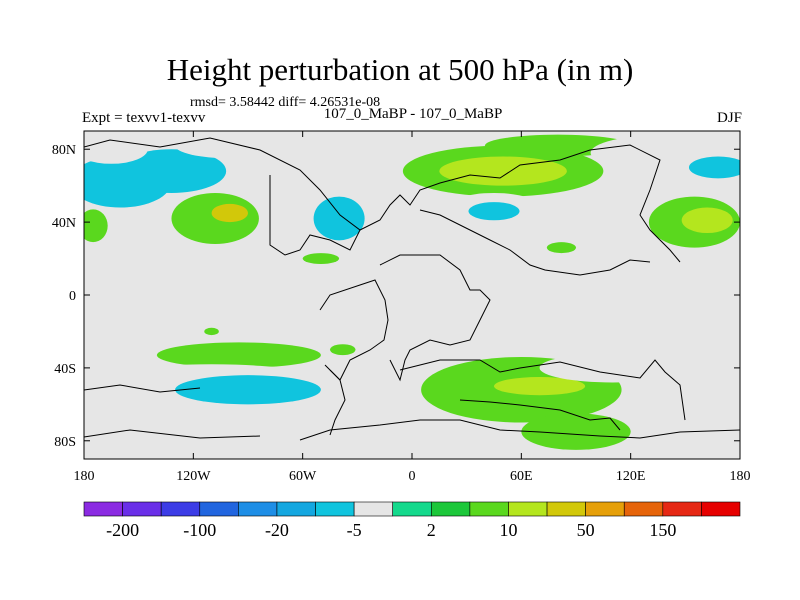  I want to click on y-tick-label-4: 80S, so click(65, 442).